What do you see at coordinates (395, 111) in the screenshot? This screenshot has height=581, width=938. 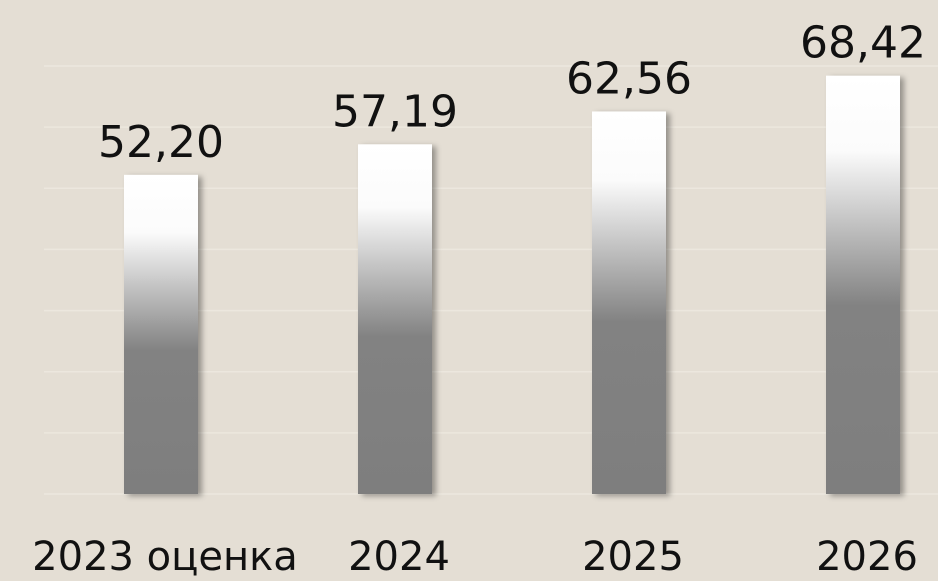 I see `value-label: 57,19` at bounding box center [395, 111].